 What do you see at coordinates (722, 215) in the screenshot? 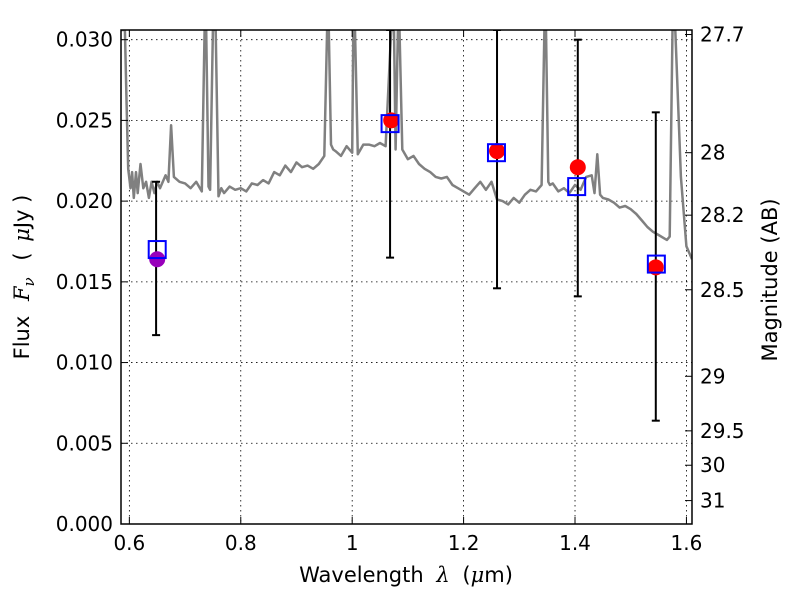
I see `y2-tick-label: 28.2` at bounding box center [722, 215].